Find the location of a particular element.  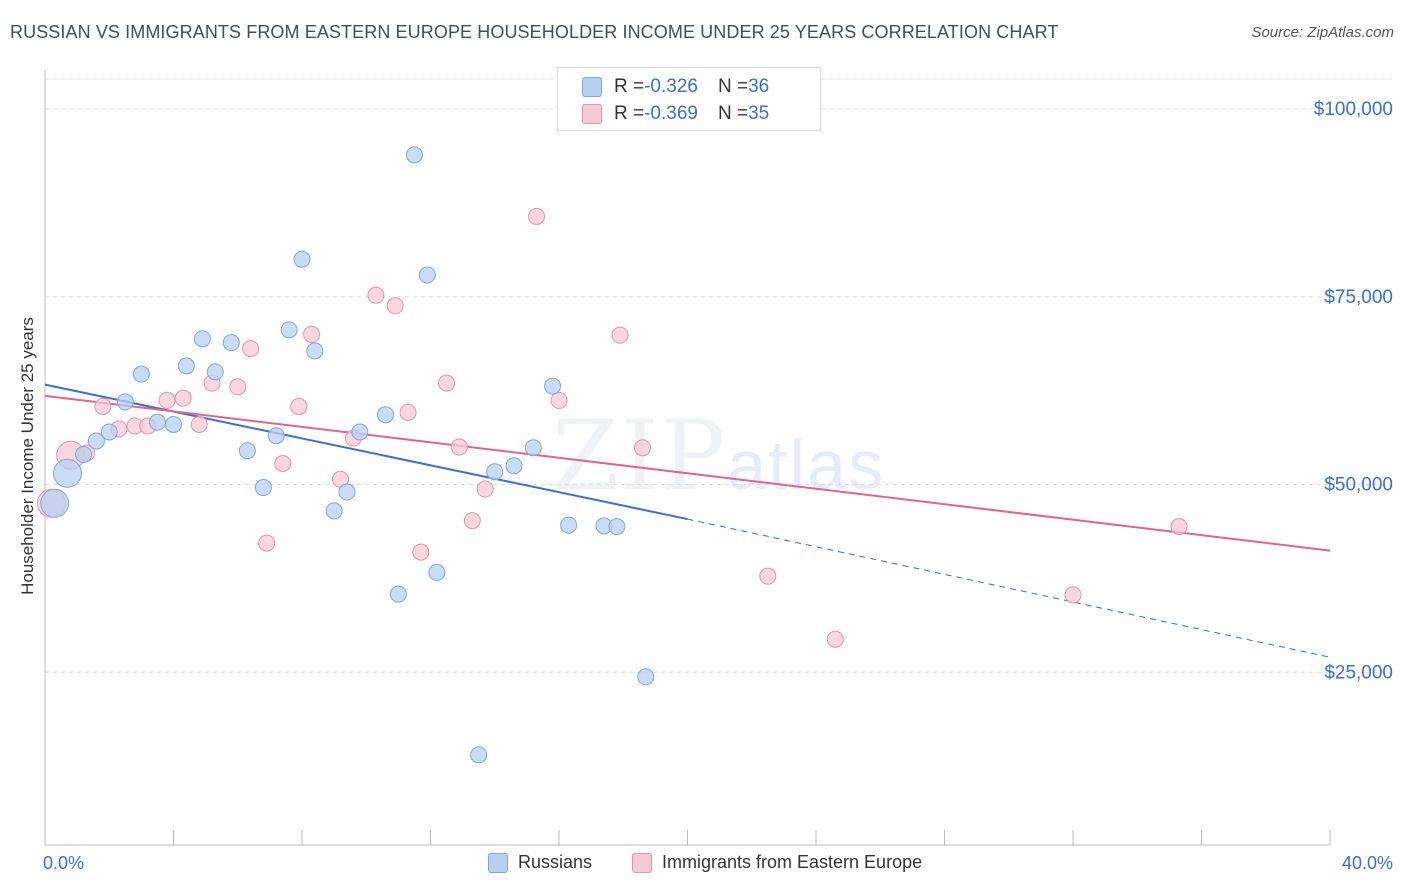

watermark-atlas: atlas is located at coordinates (806, 465).